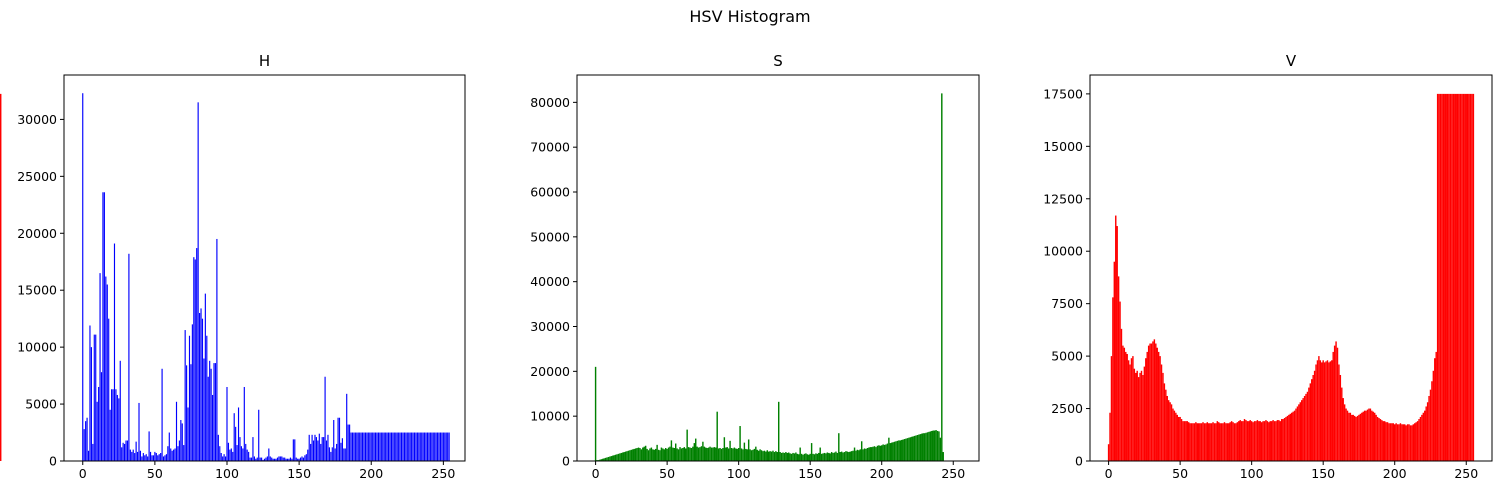 This screenshot has width=1500, height=495. Describe the element at coordinates (299, 473) in the screenshot. I see `x-tick-label: 150` at that location.